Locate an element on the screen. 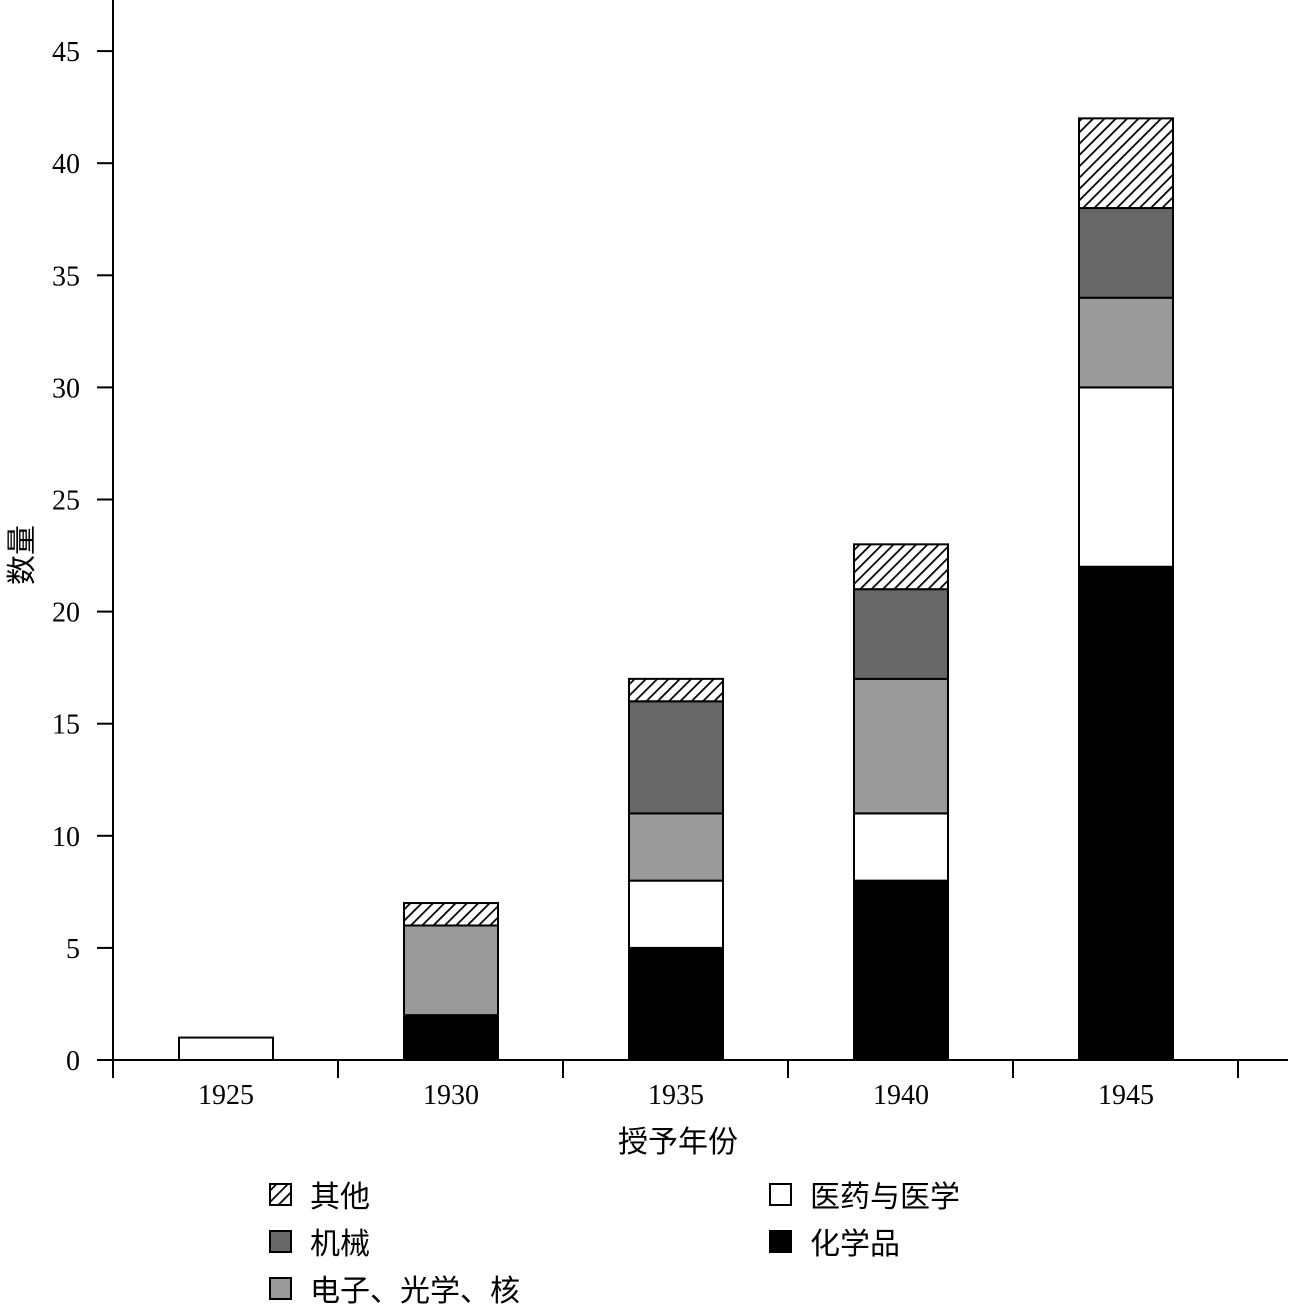  y-tick-label-20: 20 is located at coordinates (66, 613).